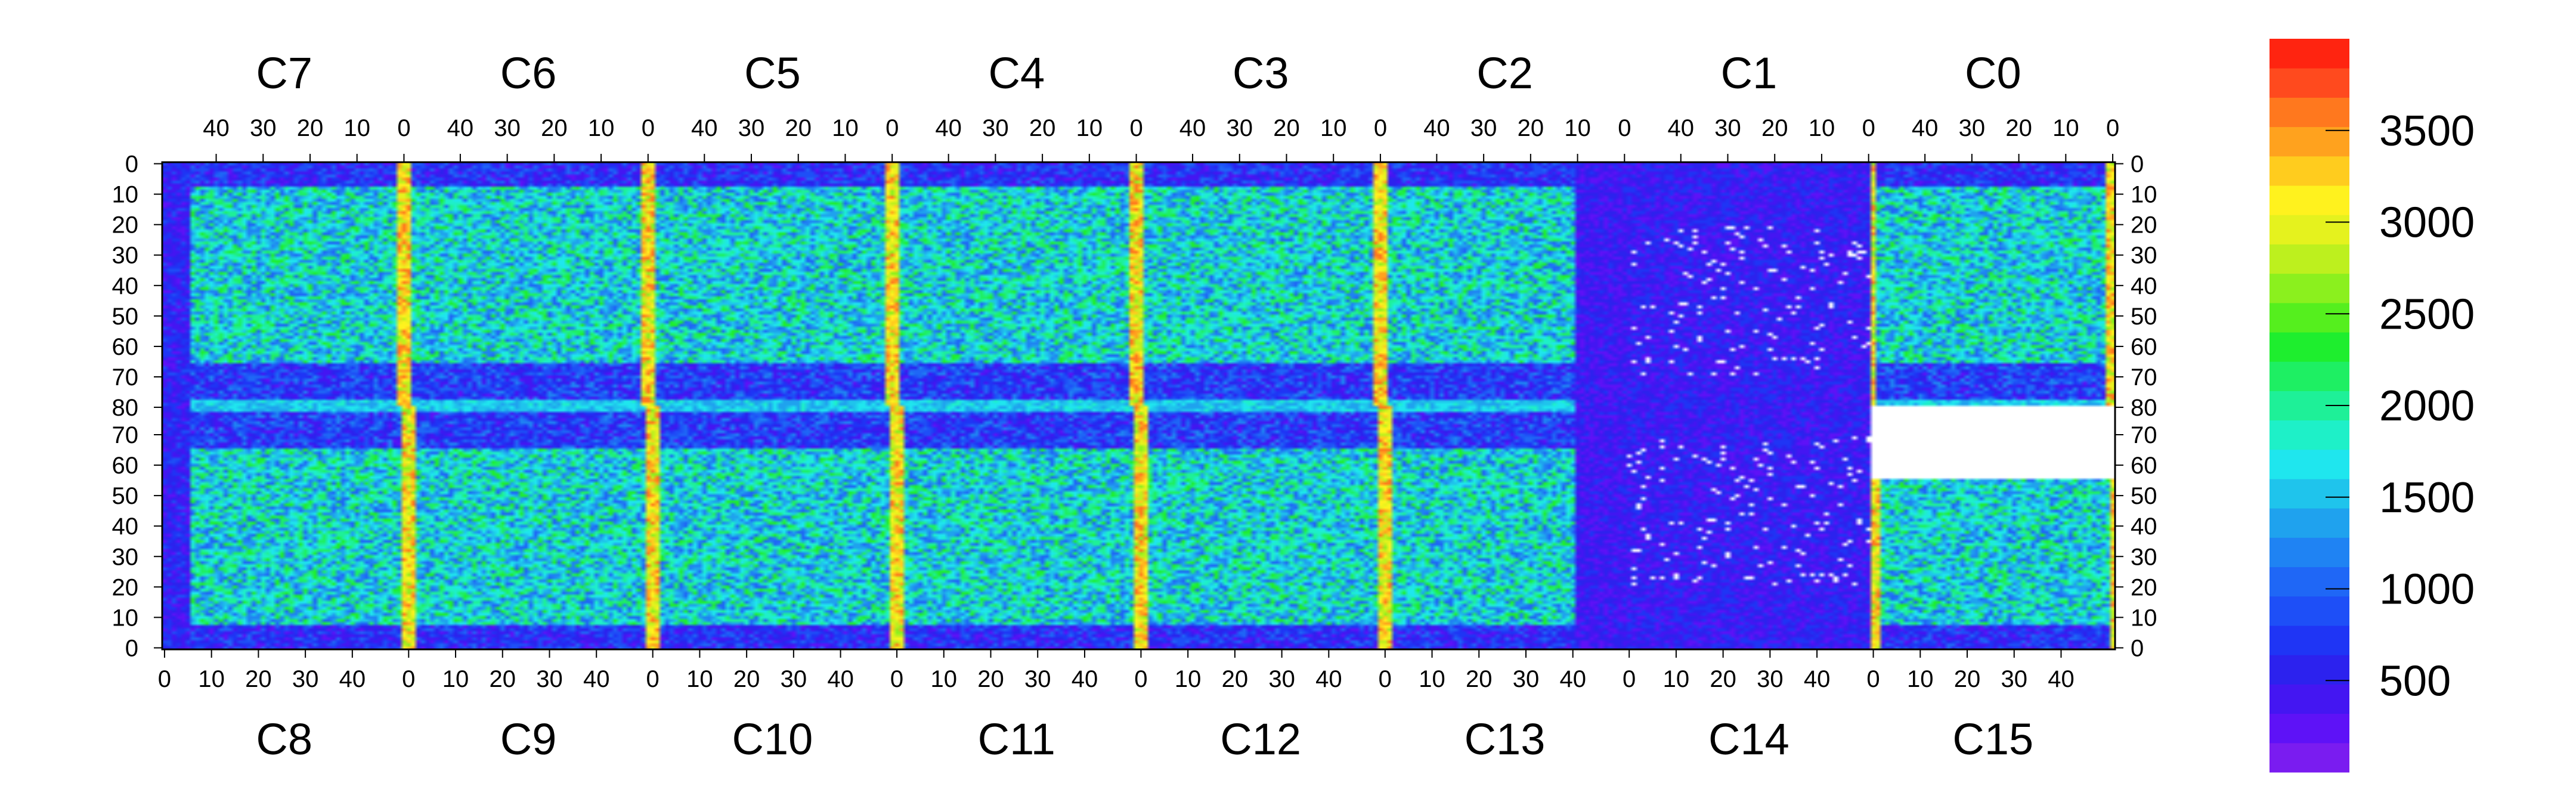  What do you see at coordinates (2137, 648) in the screenshot?
I see `right-y-tick-label: 0` at bounding box center [2137, 648].